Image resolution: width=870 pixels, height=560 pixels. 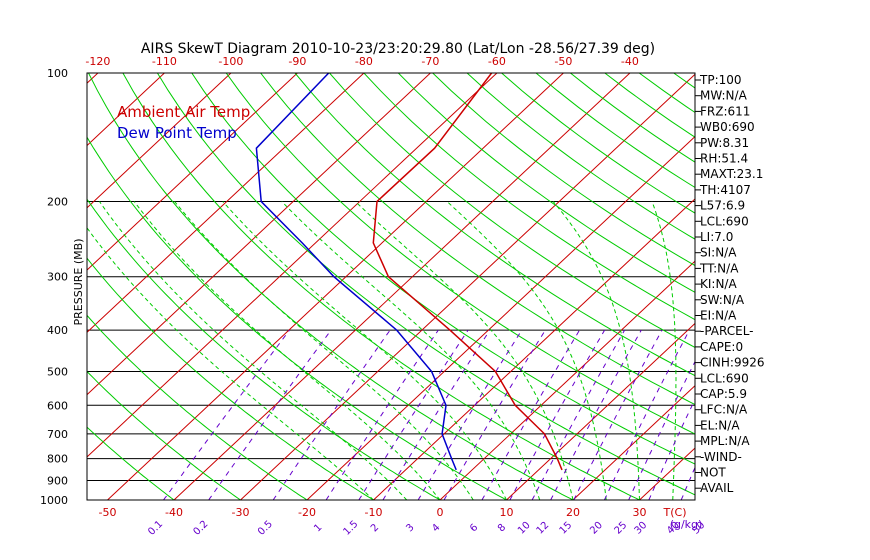 I want to click on mixing-ratio-tick-label: 12, so click(x=543, y=528).